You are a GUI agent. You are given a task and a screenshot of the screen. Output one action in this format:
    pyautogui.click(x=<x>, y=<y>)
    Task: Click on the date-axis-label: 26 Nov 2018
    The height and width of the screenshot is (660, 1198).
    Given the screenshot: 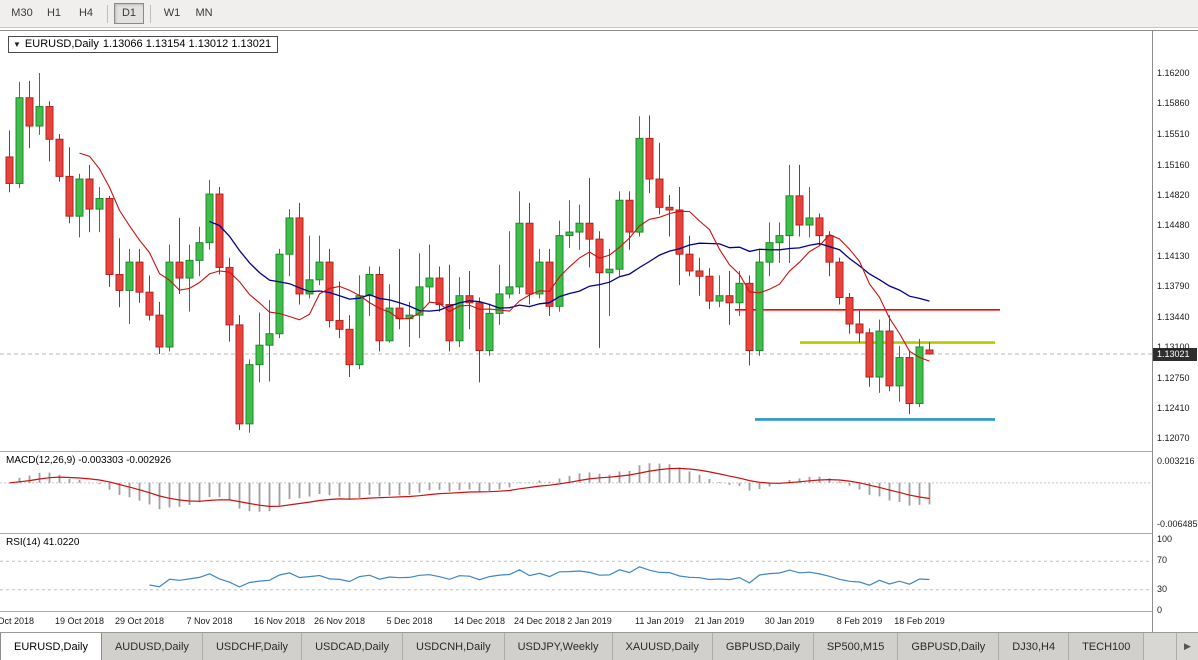 What is the action you would take?
    pyautogui.click(x=339, y=621)
    